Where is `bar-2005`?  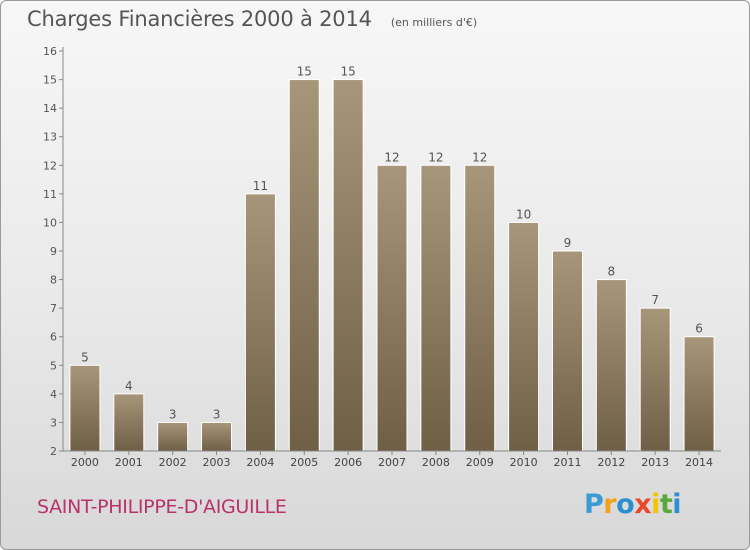
bar-2005 is located at coordinates (304, 265).